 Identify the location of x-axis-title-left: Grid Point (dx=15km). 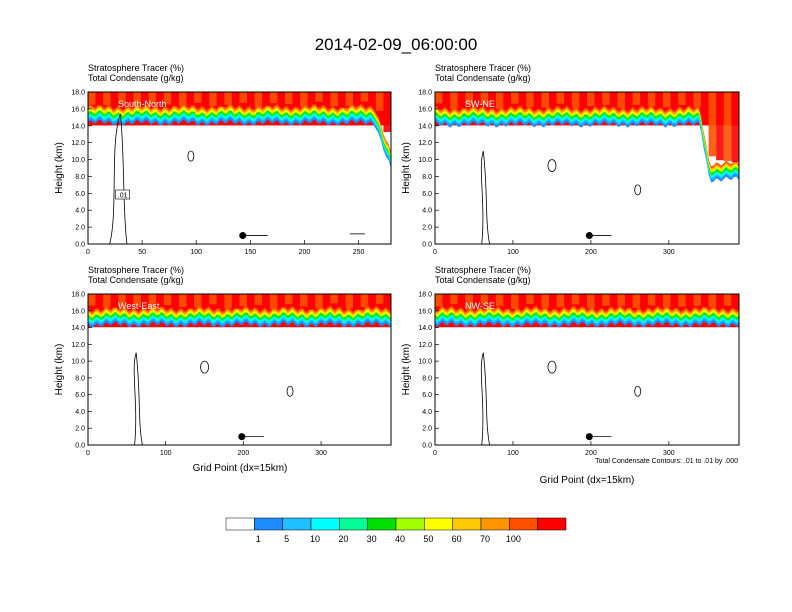
(240, 468).